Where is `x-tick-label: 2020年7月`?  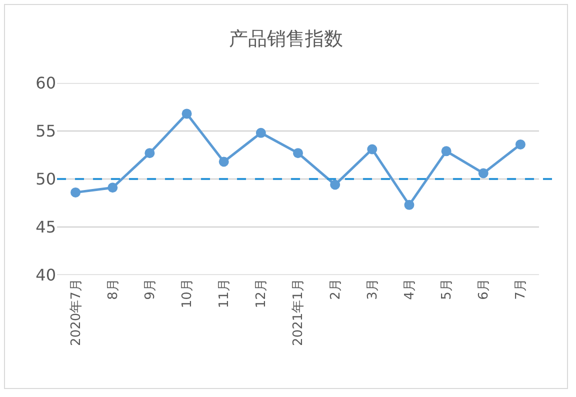 x-tick-label: 2020年7月 is located at coordinates (76, 312).